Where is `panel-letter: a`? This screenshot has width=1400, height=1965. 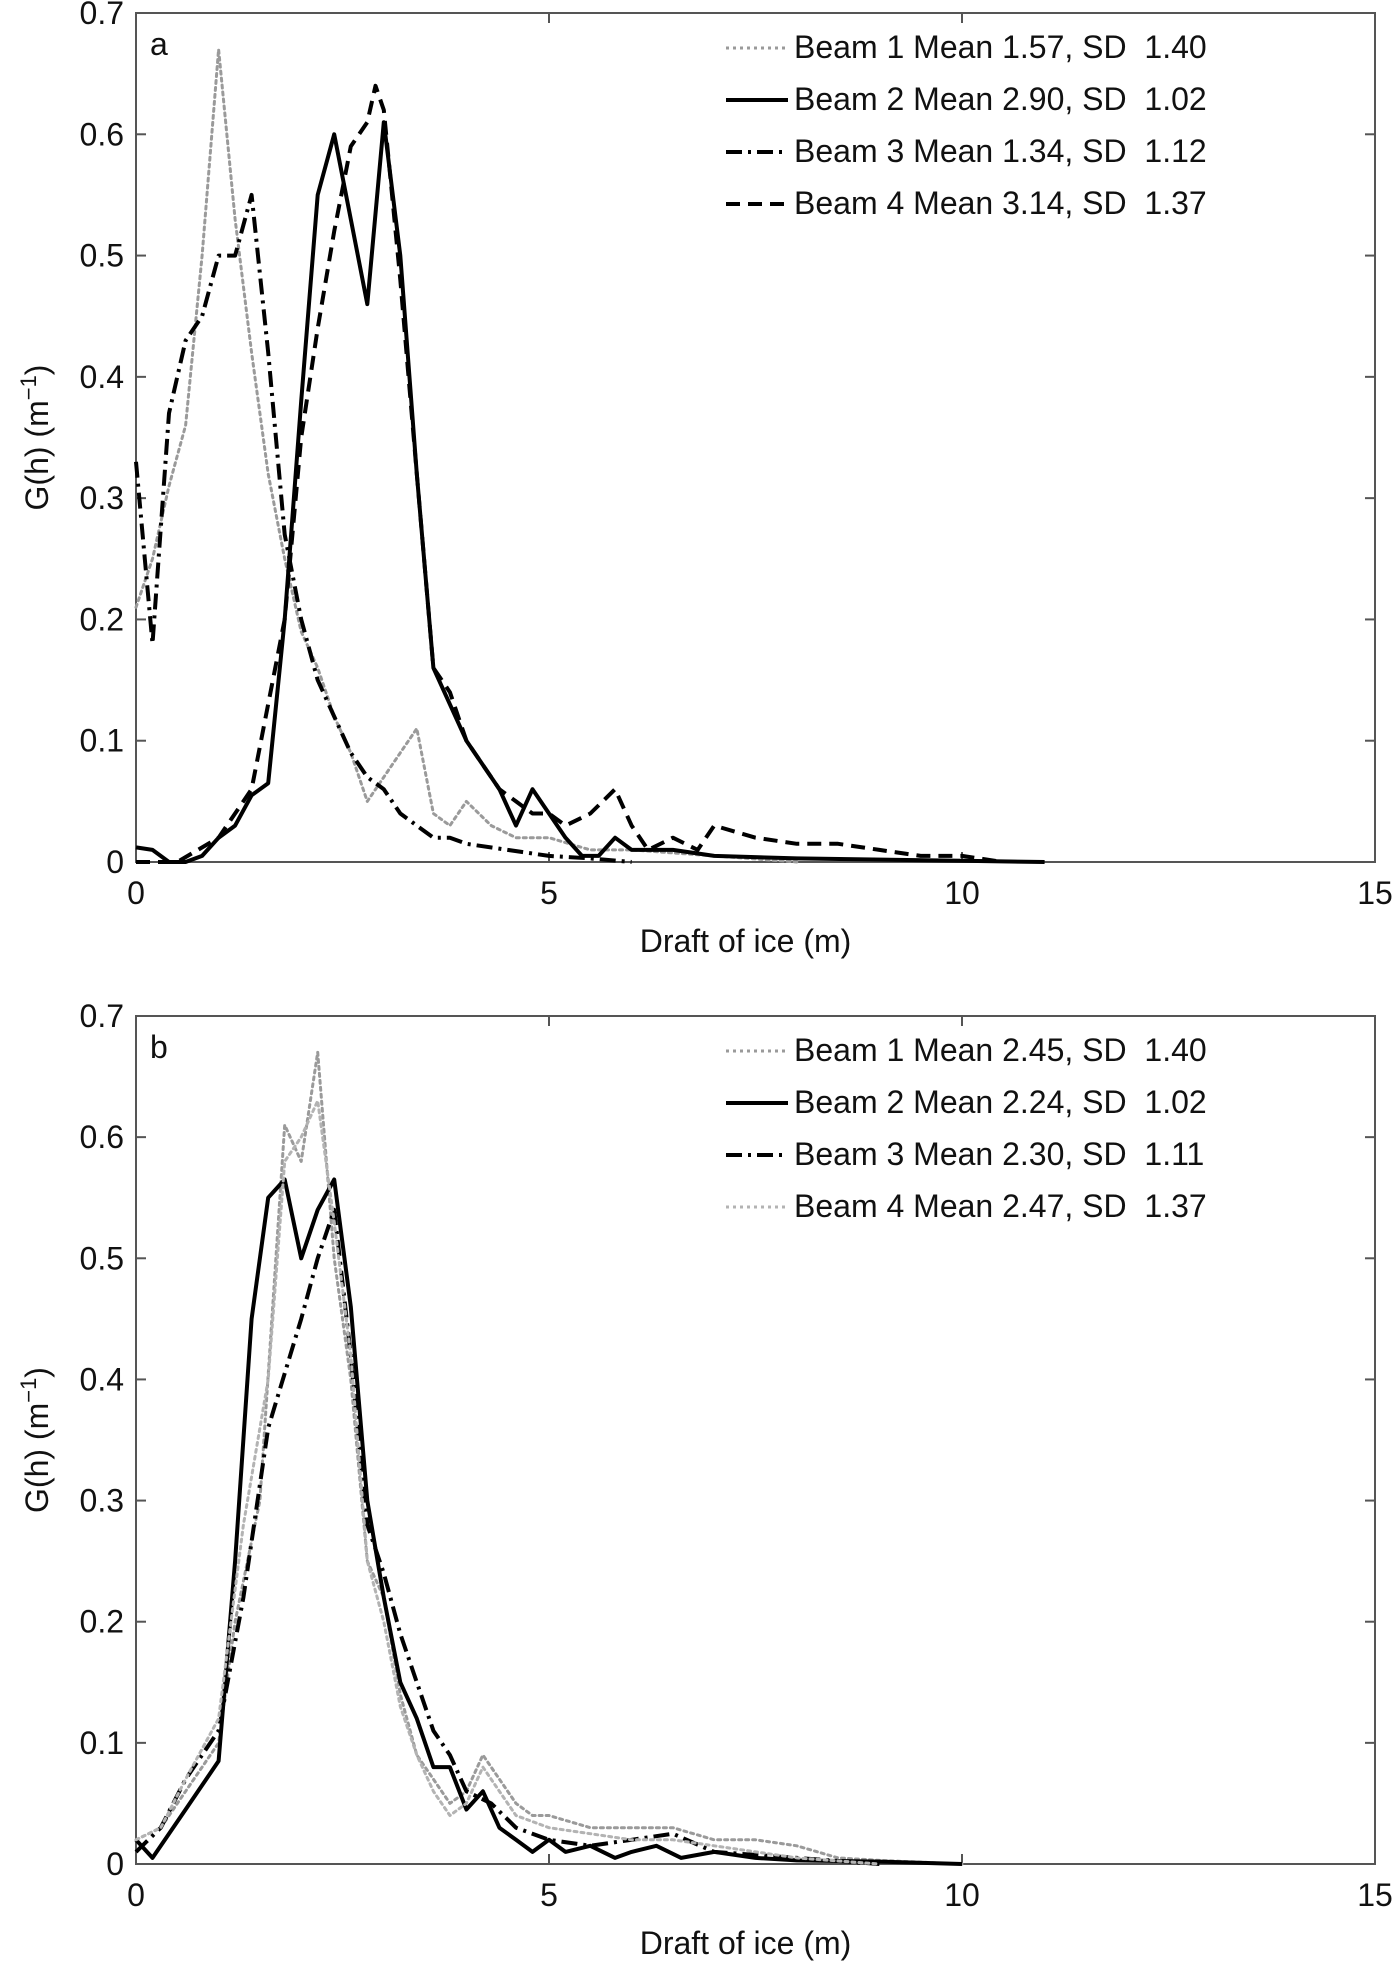
panel-letter: a is located at coordinates (159, 44).